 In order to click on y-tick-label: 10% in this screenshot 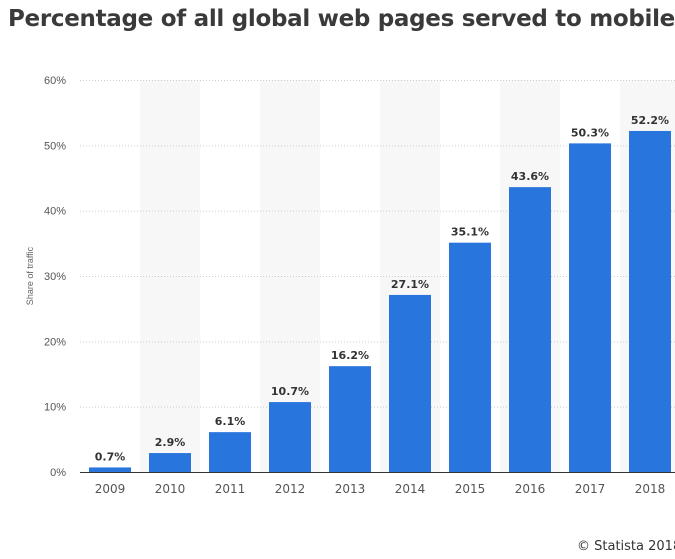, I will do `click(55, 408)`.